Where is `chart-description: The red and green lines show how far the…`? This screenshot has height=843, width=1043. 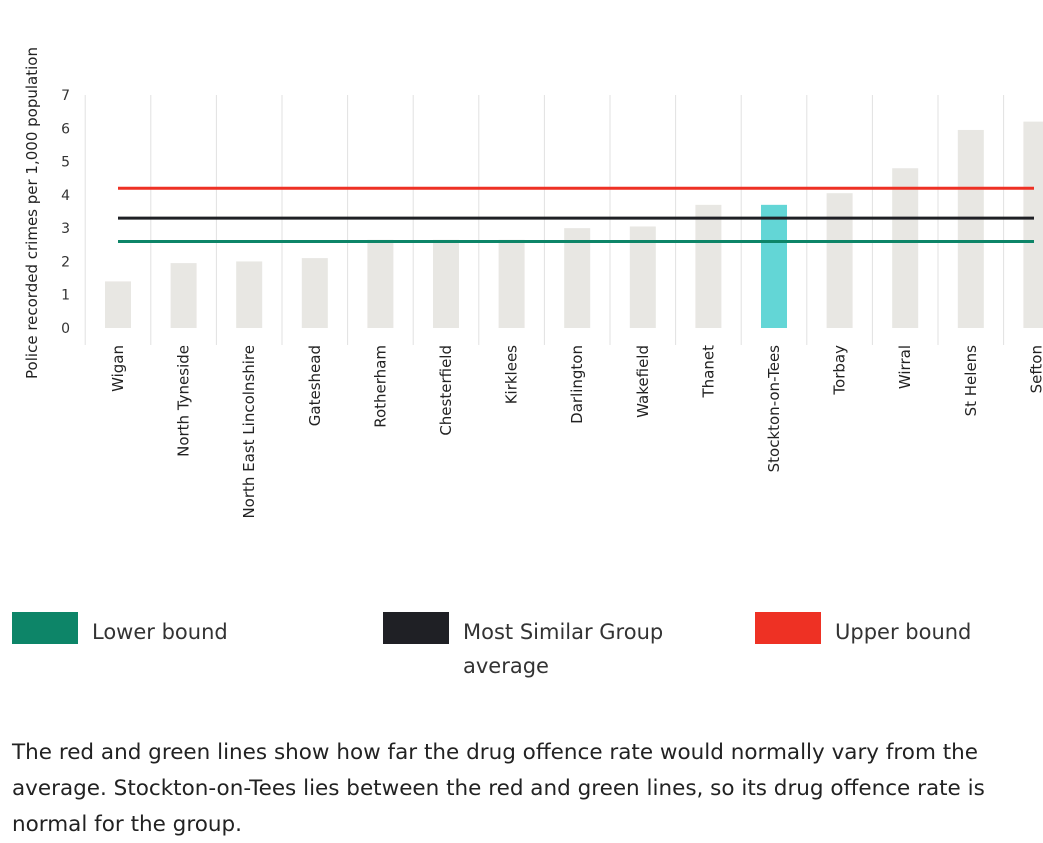 chart-description: The red and green lines show how far the… is located at coordinates (527, 789).